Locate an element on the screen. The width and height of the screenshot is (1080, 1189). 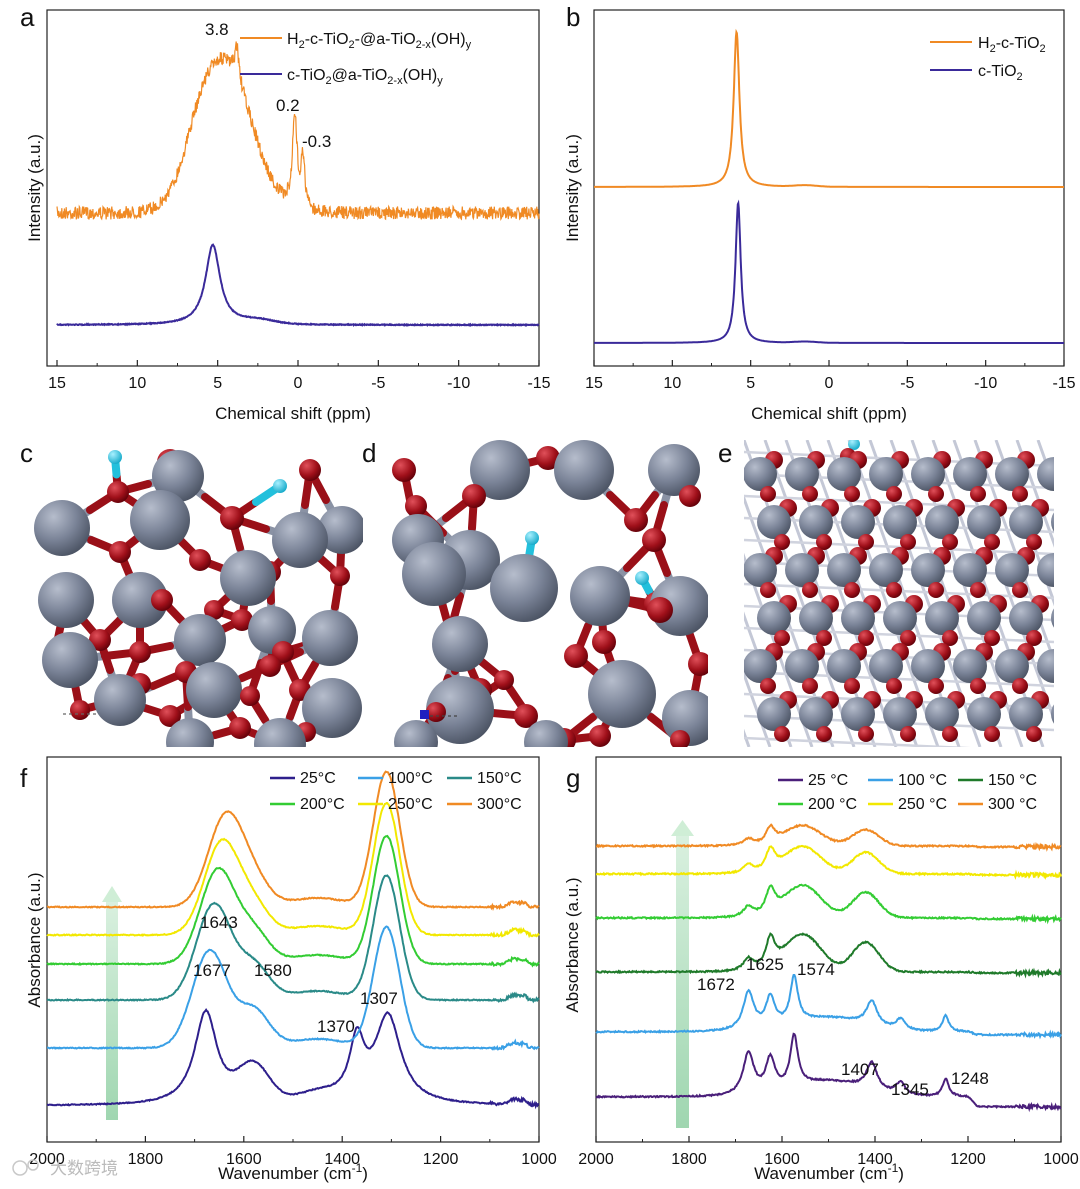
xtick-label: -5 is located at coordinates (907, 383).